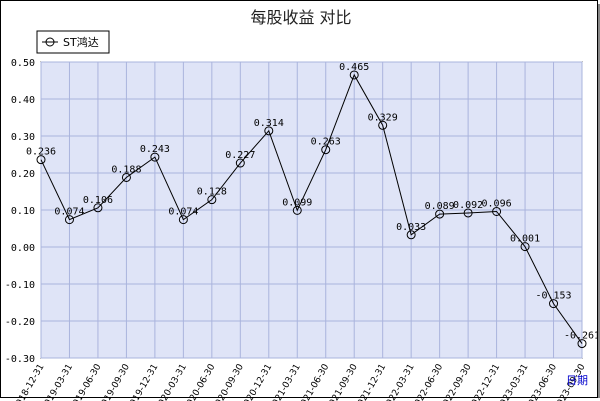 Image resolution: width=600 pixels, height=401 pixels. I want to click on y-tick-label: 0.20, so click(23, 174).